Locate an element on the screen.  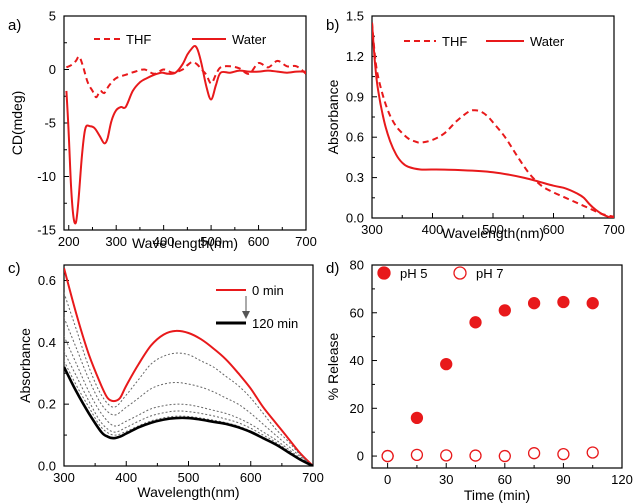
x-axis-label: Time (min) is located at coordinates (497, 495).